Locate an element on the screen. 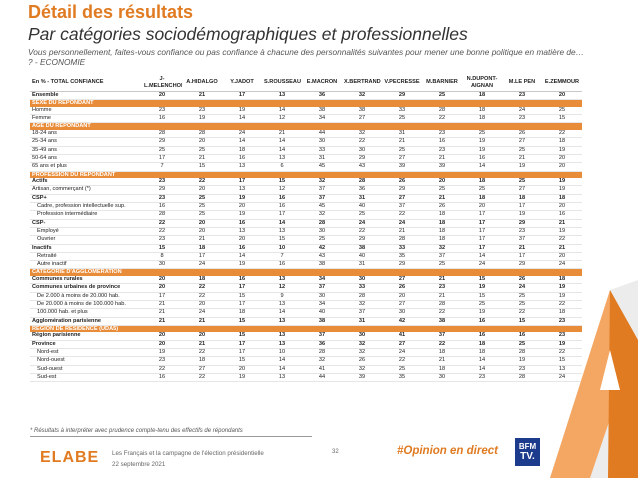  hashtag: #Opinion en direct is located at coordinates (447, 451).